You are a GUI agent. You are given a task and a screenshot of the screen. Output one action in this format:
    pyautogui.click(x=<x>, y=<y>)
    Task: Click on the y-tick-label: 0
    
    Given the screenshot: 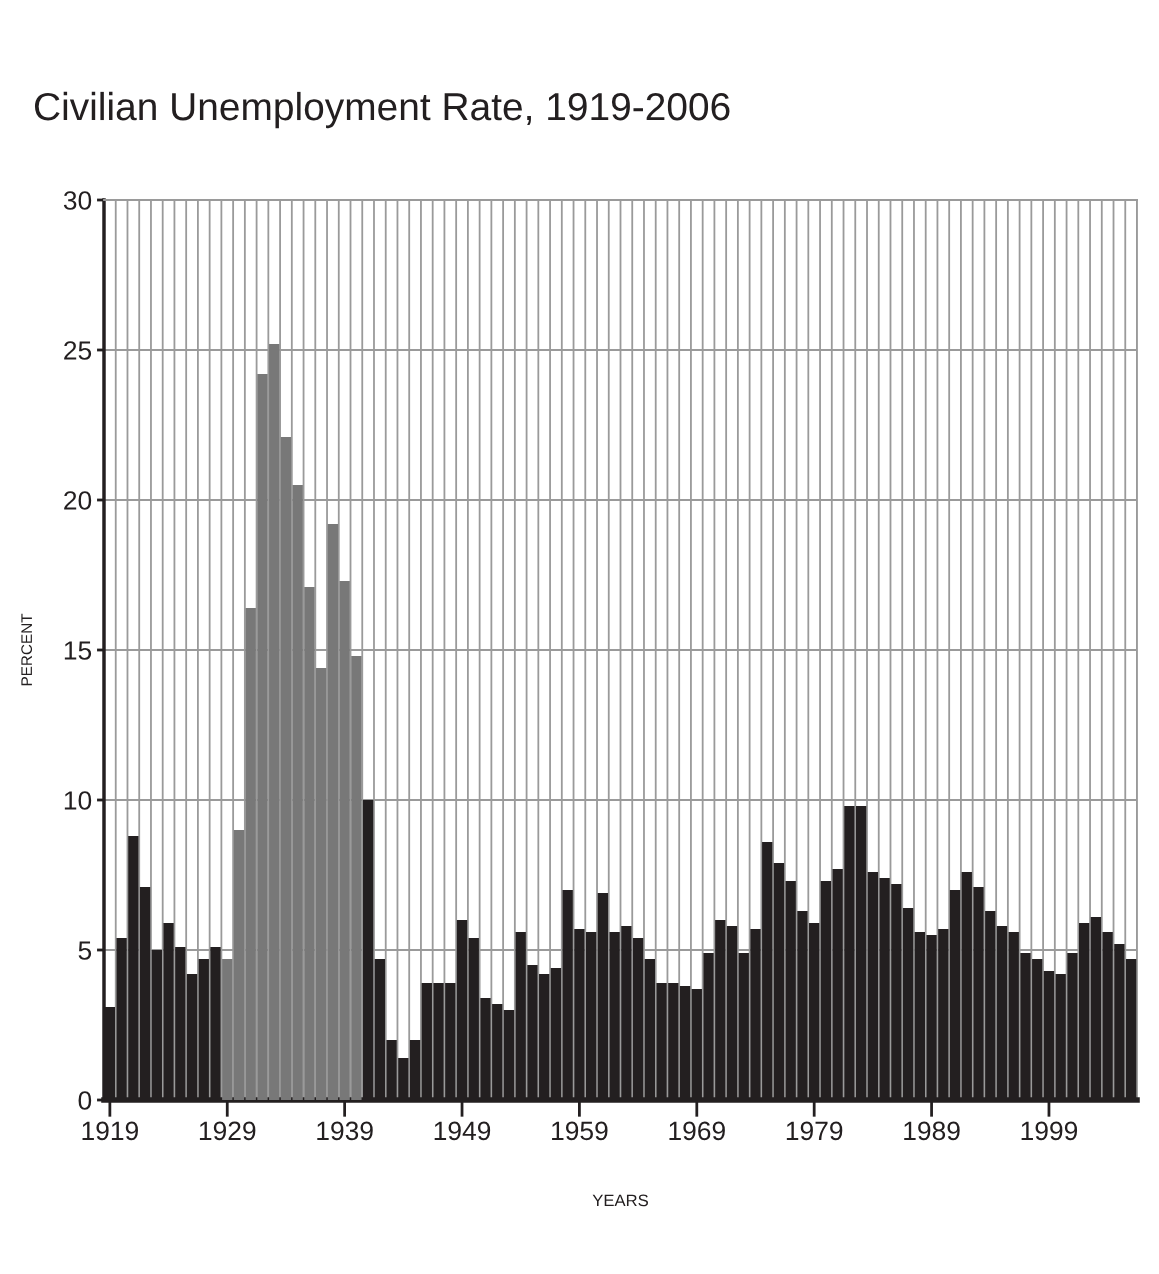 What is the action you would take?
    pyautogui.click(x=85, y=1100)
    